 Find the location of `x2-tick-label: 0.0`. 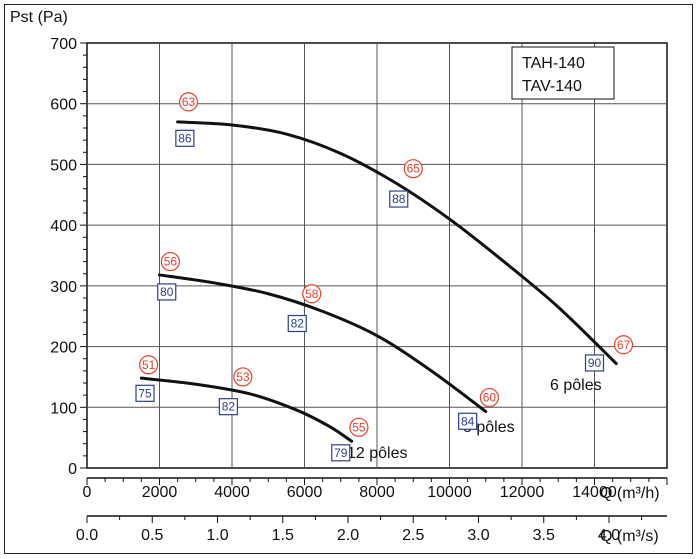

x2-tick-label: 0.0 is located at coordinates (87, 535).